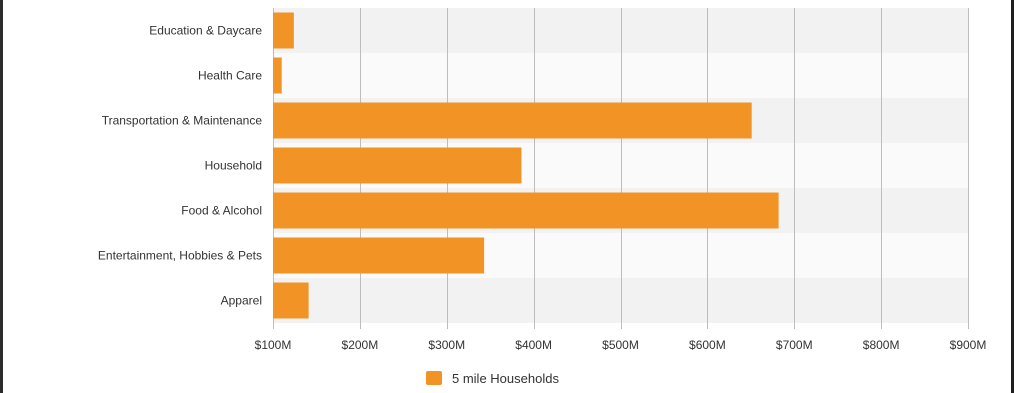 The height and width of the screenshot is (393, 1014). What do you see at coordinates (505, 378) in the screenshot?
I see `legend-label: 5 mile Households` at bounding box center [505, 378].